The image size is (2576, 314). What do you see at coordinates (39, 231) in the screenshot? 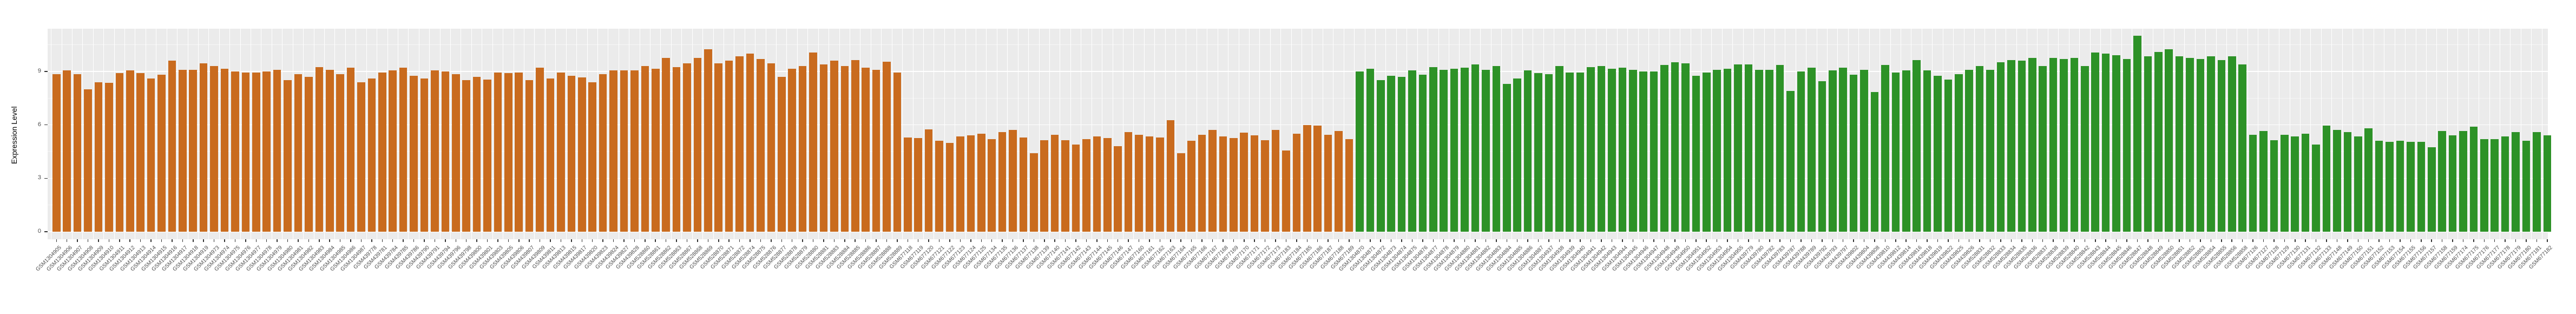
I see `y-tick-label: 0` at bounding box center [39, 231].